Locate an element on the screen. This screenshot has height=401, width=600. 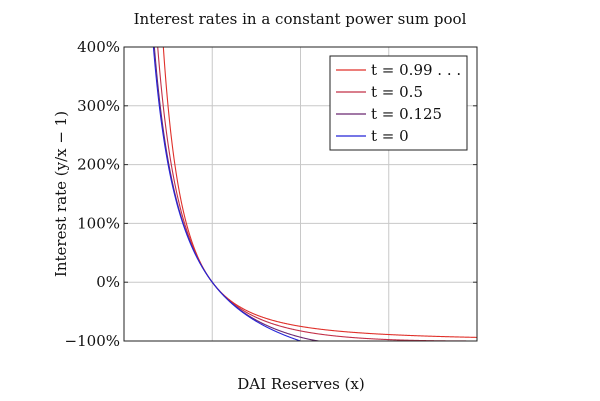
x-axis-label: DAI Reserves (x) is located at coordinates (300, 384).